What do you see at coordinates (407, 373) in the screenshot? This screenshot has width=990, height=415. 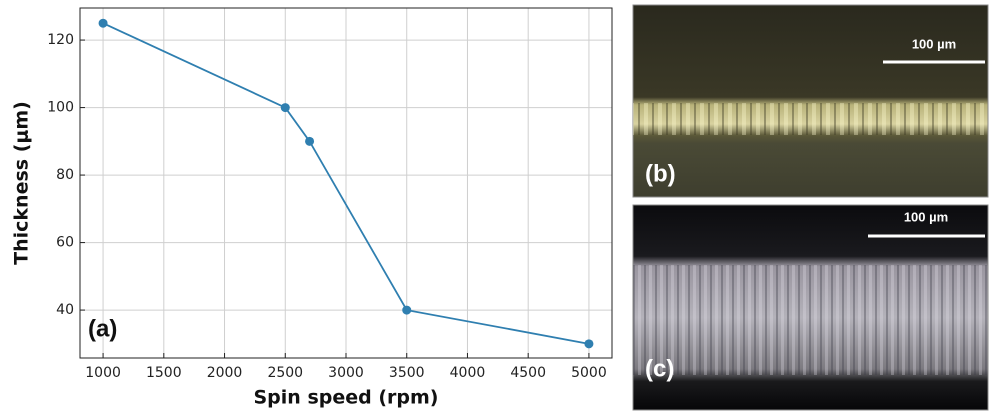 I see `x-tick-label: 3500` at bounding box center [407, 373].